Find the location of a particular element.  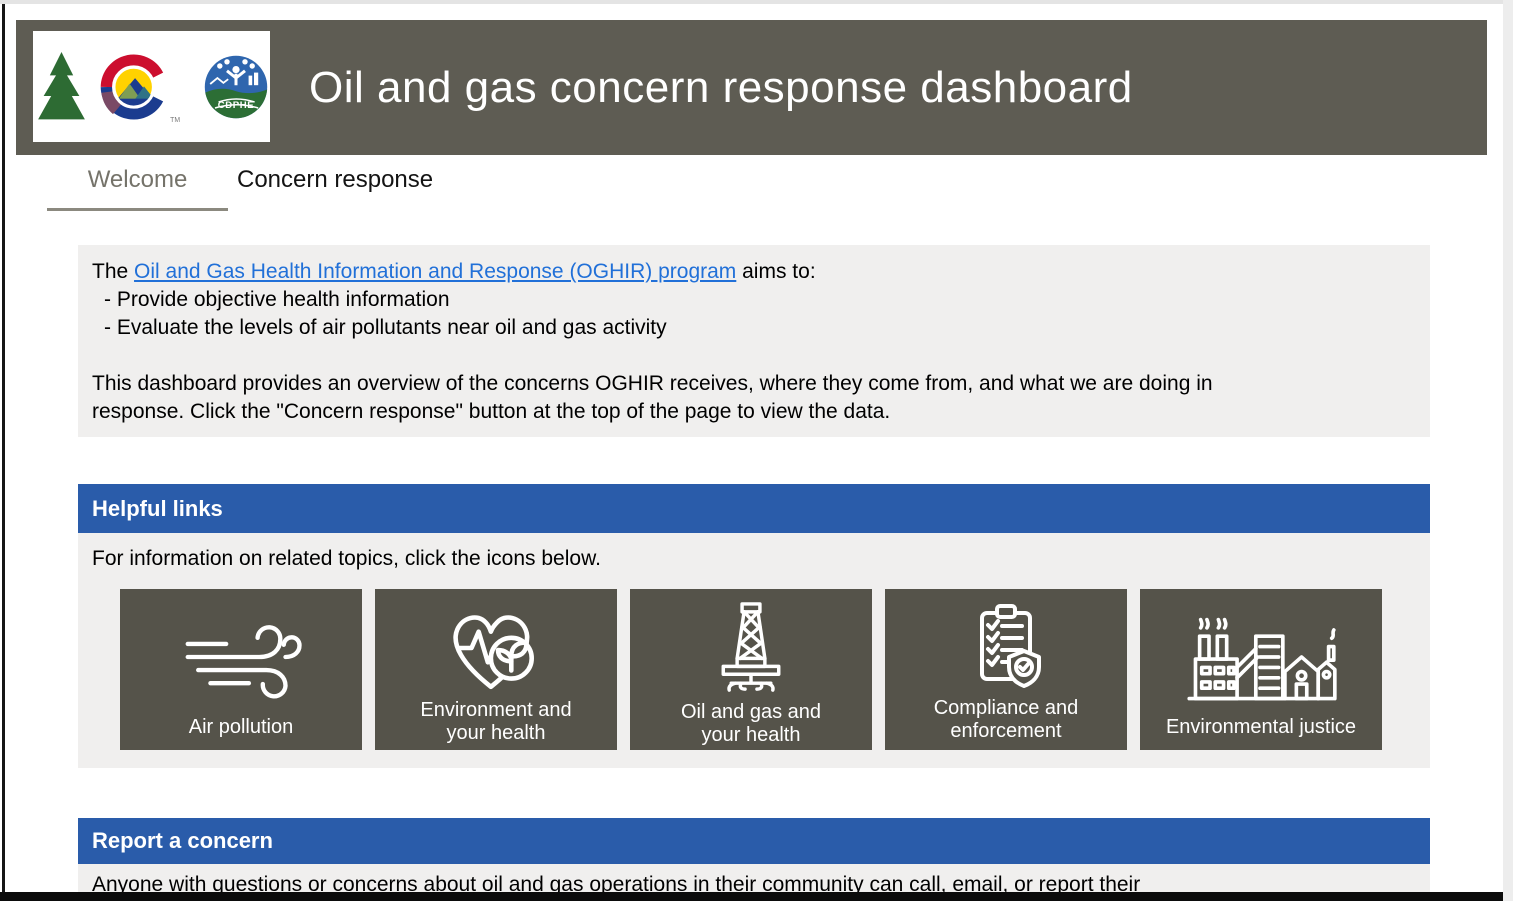

compliance-checklist-icon is located at coordinates (1006, 643).